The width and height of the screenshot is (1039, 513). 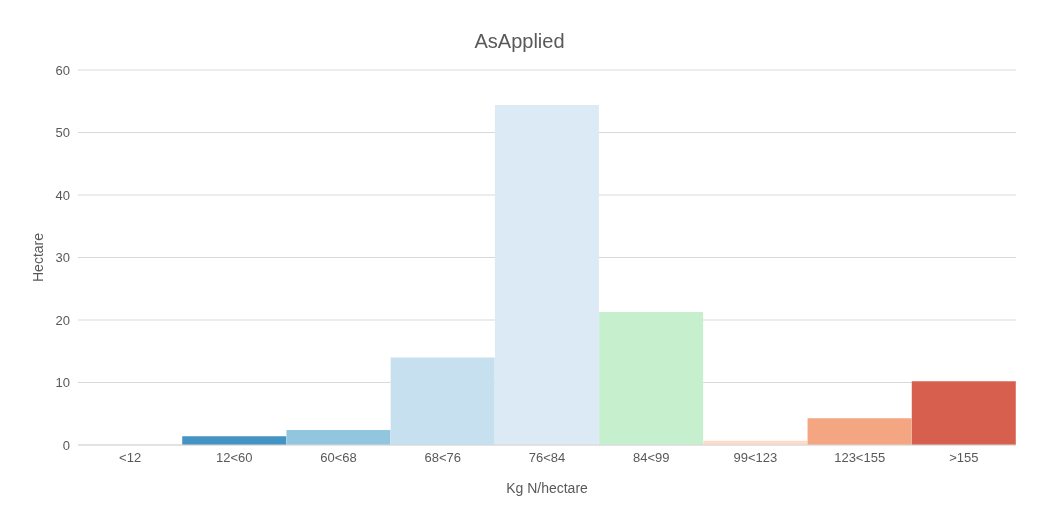 What do you see at coordinates (964, 458) in the screenshot?
I see `x-tick-label: >155` at bounding box center [964, 458].